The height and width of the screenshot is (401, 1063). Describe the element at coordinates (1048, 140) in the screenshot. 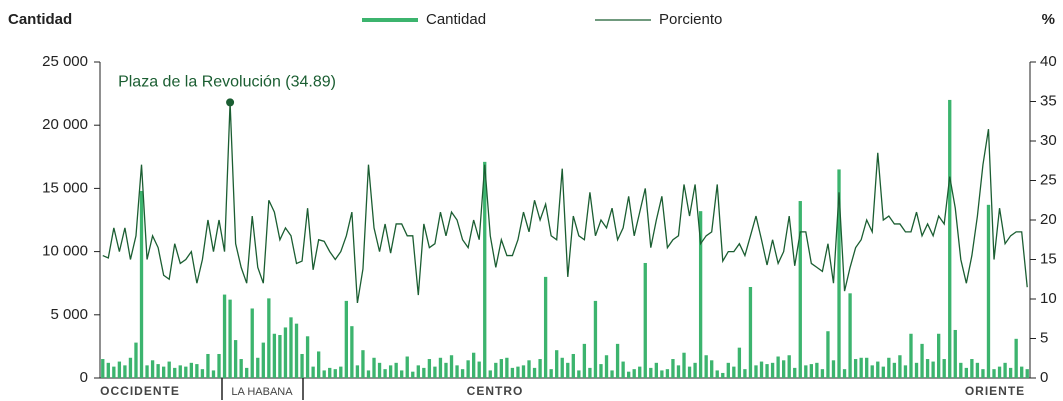

I see `y2-tick-label: 30` at that location.